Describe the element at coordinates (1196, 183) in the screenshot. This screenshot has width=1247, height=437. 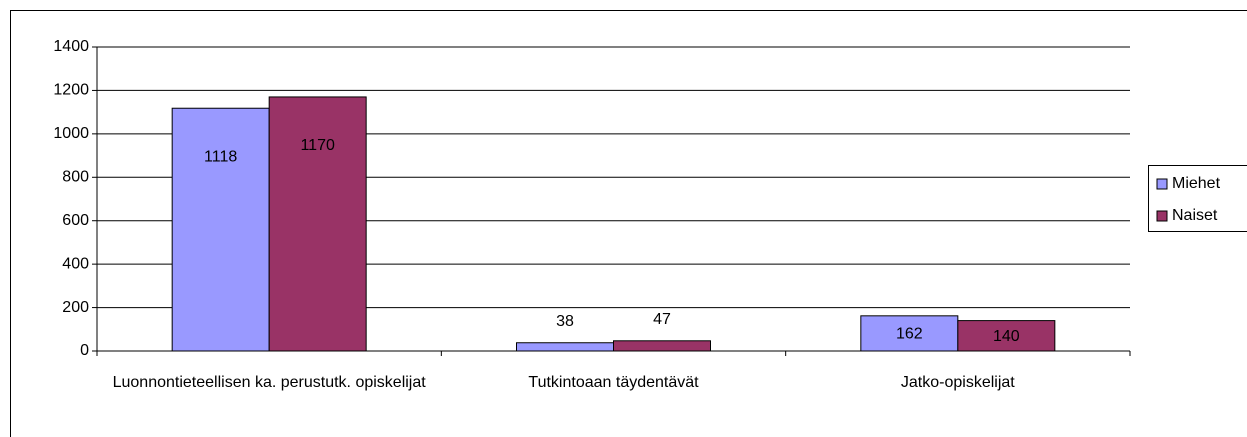
I see `legend-label: Miehet` at that location.